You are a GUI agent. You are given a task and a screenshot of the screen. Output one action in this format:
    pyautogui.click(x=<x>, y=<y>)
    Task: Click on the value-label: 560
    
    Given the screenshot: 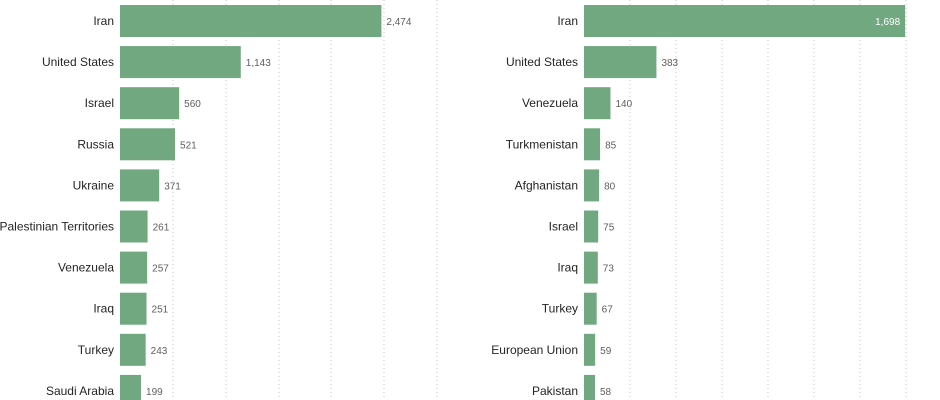 What is the action you would take?
    pyautogui.click(x=192, y=104)
    